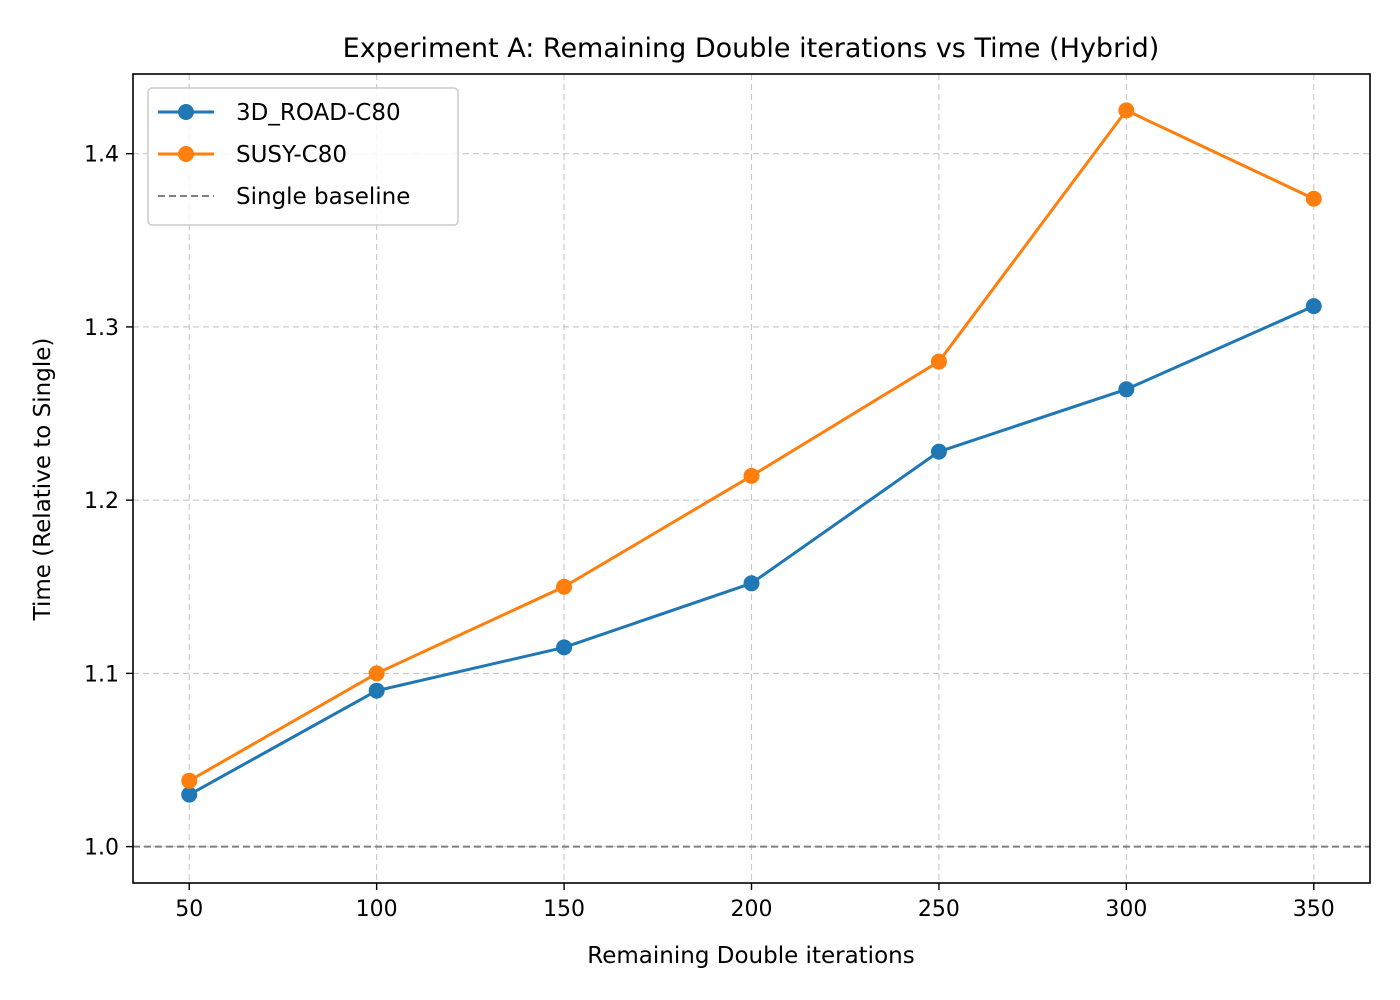  What do you see at coordinates (750, 956) in the screenshot?
I see `x-axis-label: Remaining Double iterations` at bounding box center [750, 956].